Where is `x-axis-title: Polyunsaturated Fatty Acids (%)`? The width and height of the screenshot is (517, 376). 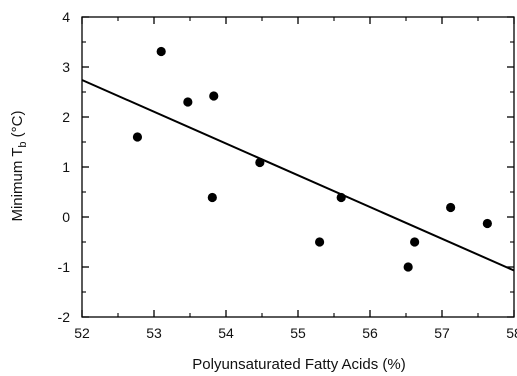 x-axis-title: Polyunsaturated Fatty Acids (%) is located at coordinates (298, 364).